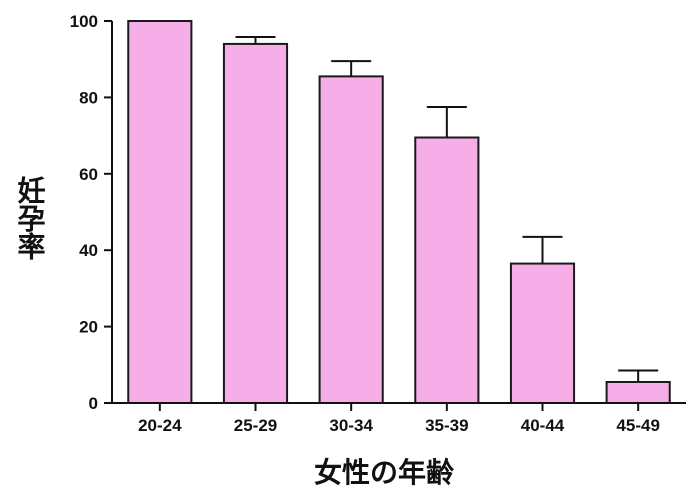 The height and width of the screenshot is (501, 700). Describe the element at coordinates (351, 425) in the screenshot. I see `x-tick-label: 30-34` at that location.